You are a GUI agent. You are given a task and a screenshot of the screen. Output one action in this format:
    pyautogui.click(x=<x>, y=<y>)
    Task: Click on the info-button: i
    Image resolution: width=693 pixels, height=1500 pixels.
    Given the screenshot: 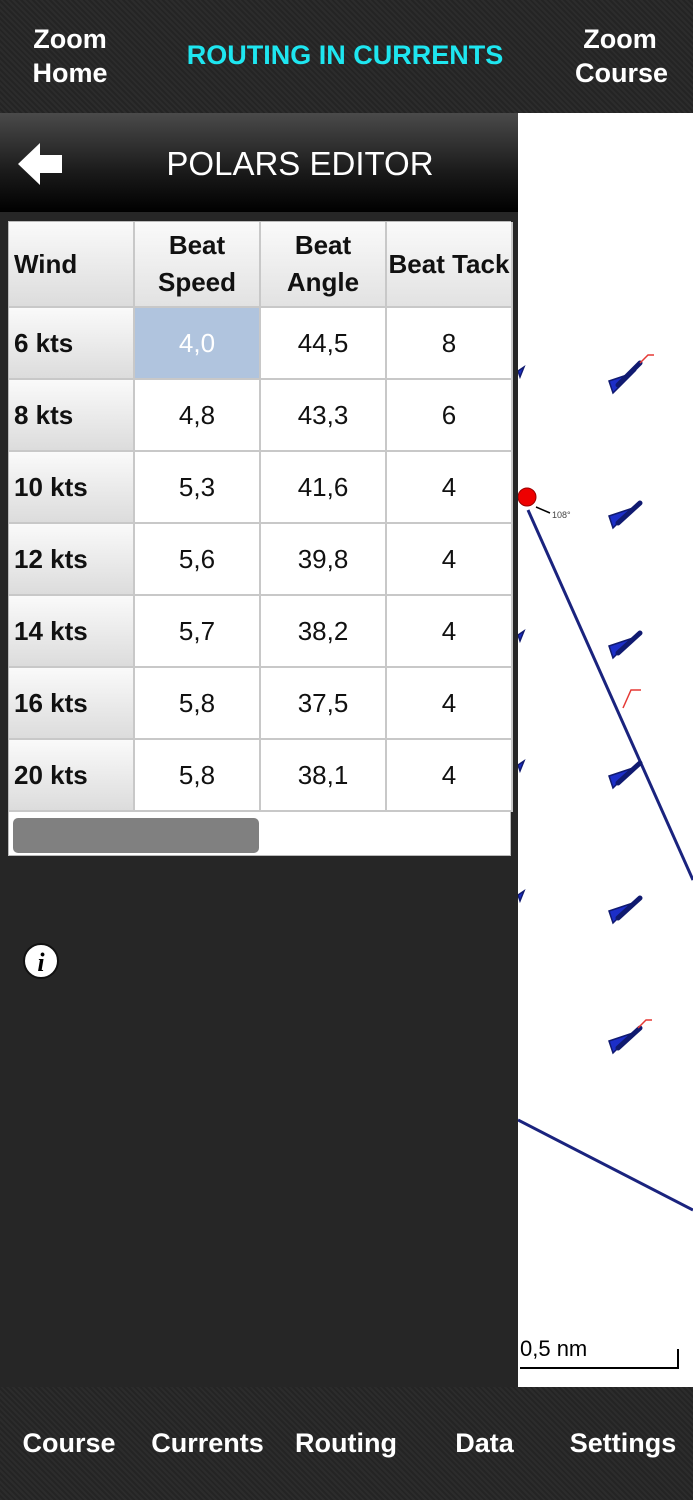 What is the action you would take?
    pyautogui.click(x=41, y=961)
    